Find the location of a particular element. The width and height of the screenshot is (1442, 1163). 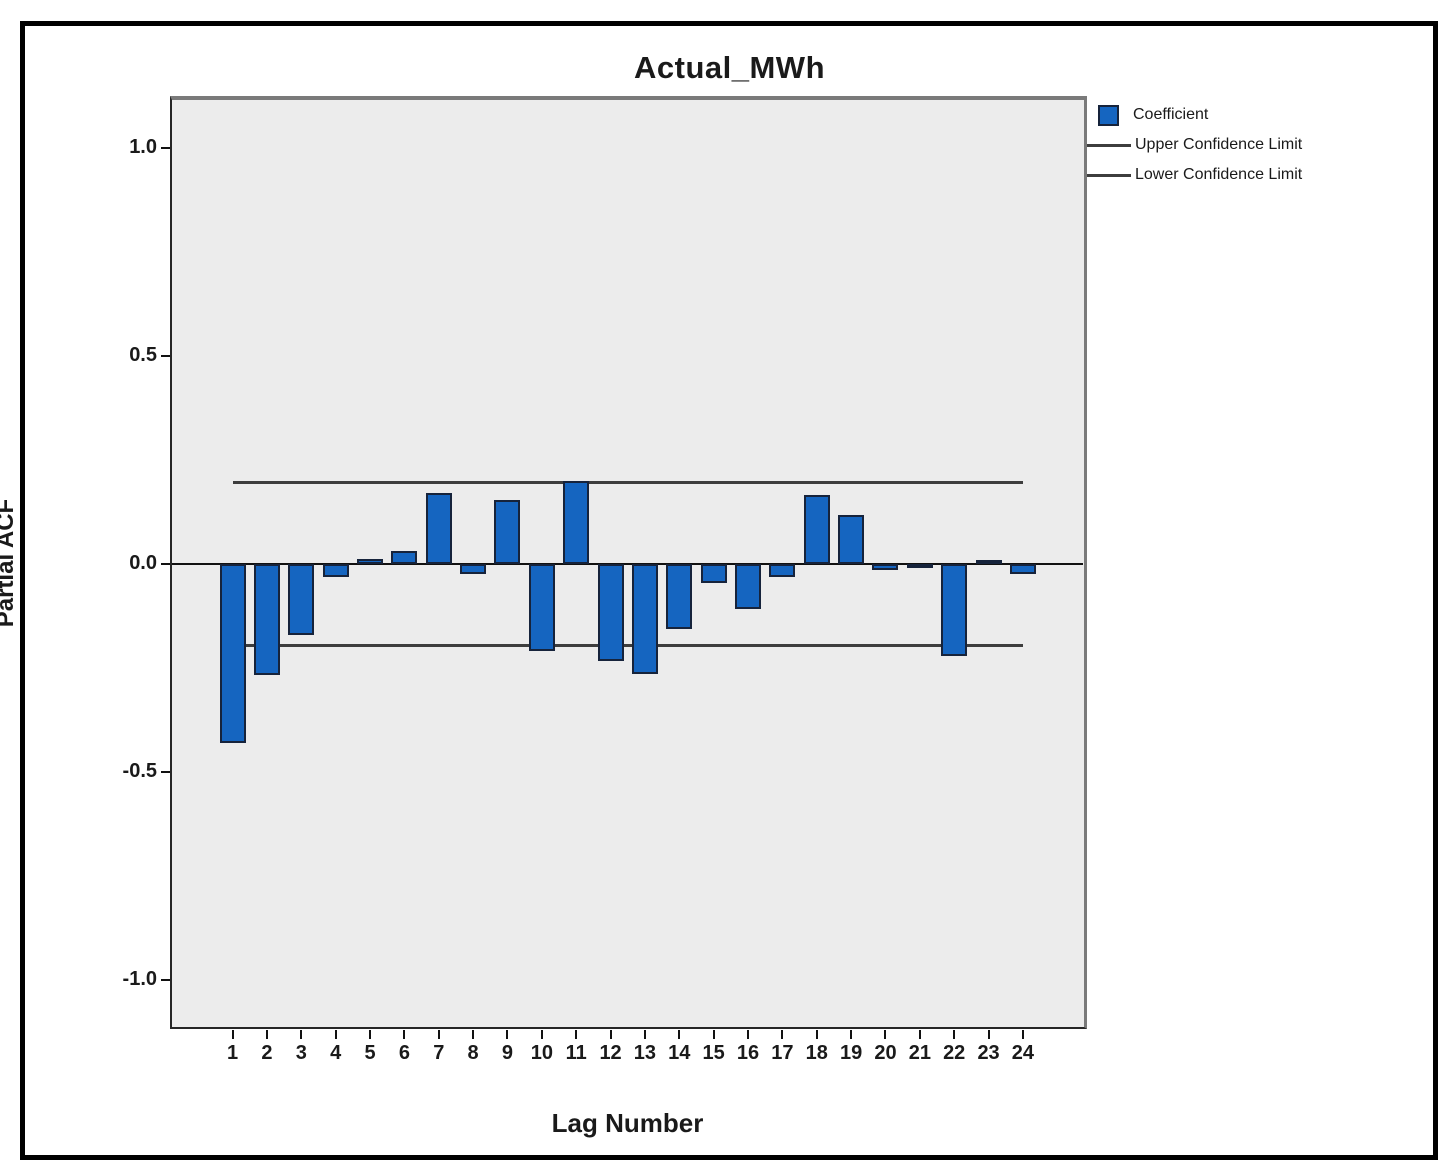

upper-confidence-line-swatch-icon is located at coordinates (1109, 145).